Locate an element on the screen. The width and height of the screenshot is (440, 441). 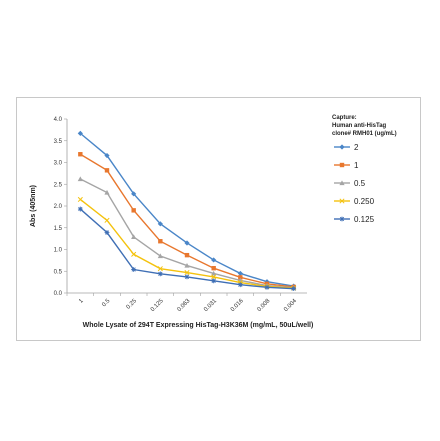
x-tick-label: 0.125 is located at coordinates (157, 305).